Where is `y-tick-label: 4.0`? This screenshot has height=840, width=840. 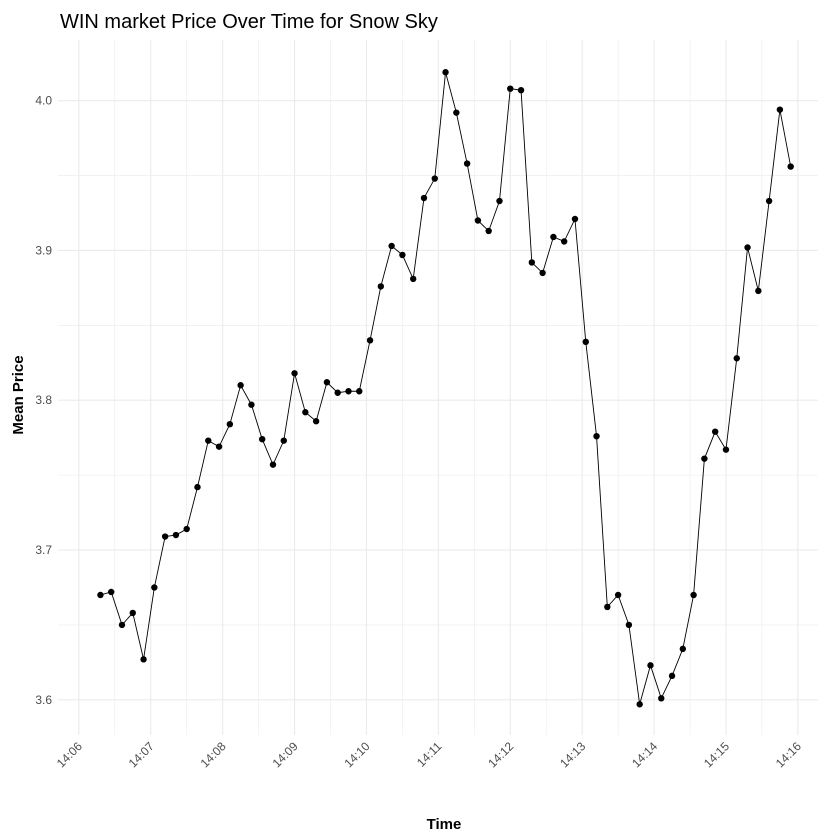 y-tick-label: 4.0 is located at coordinates (43, 101).